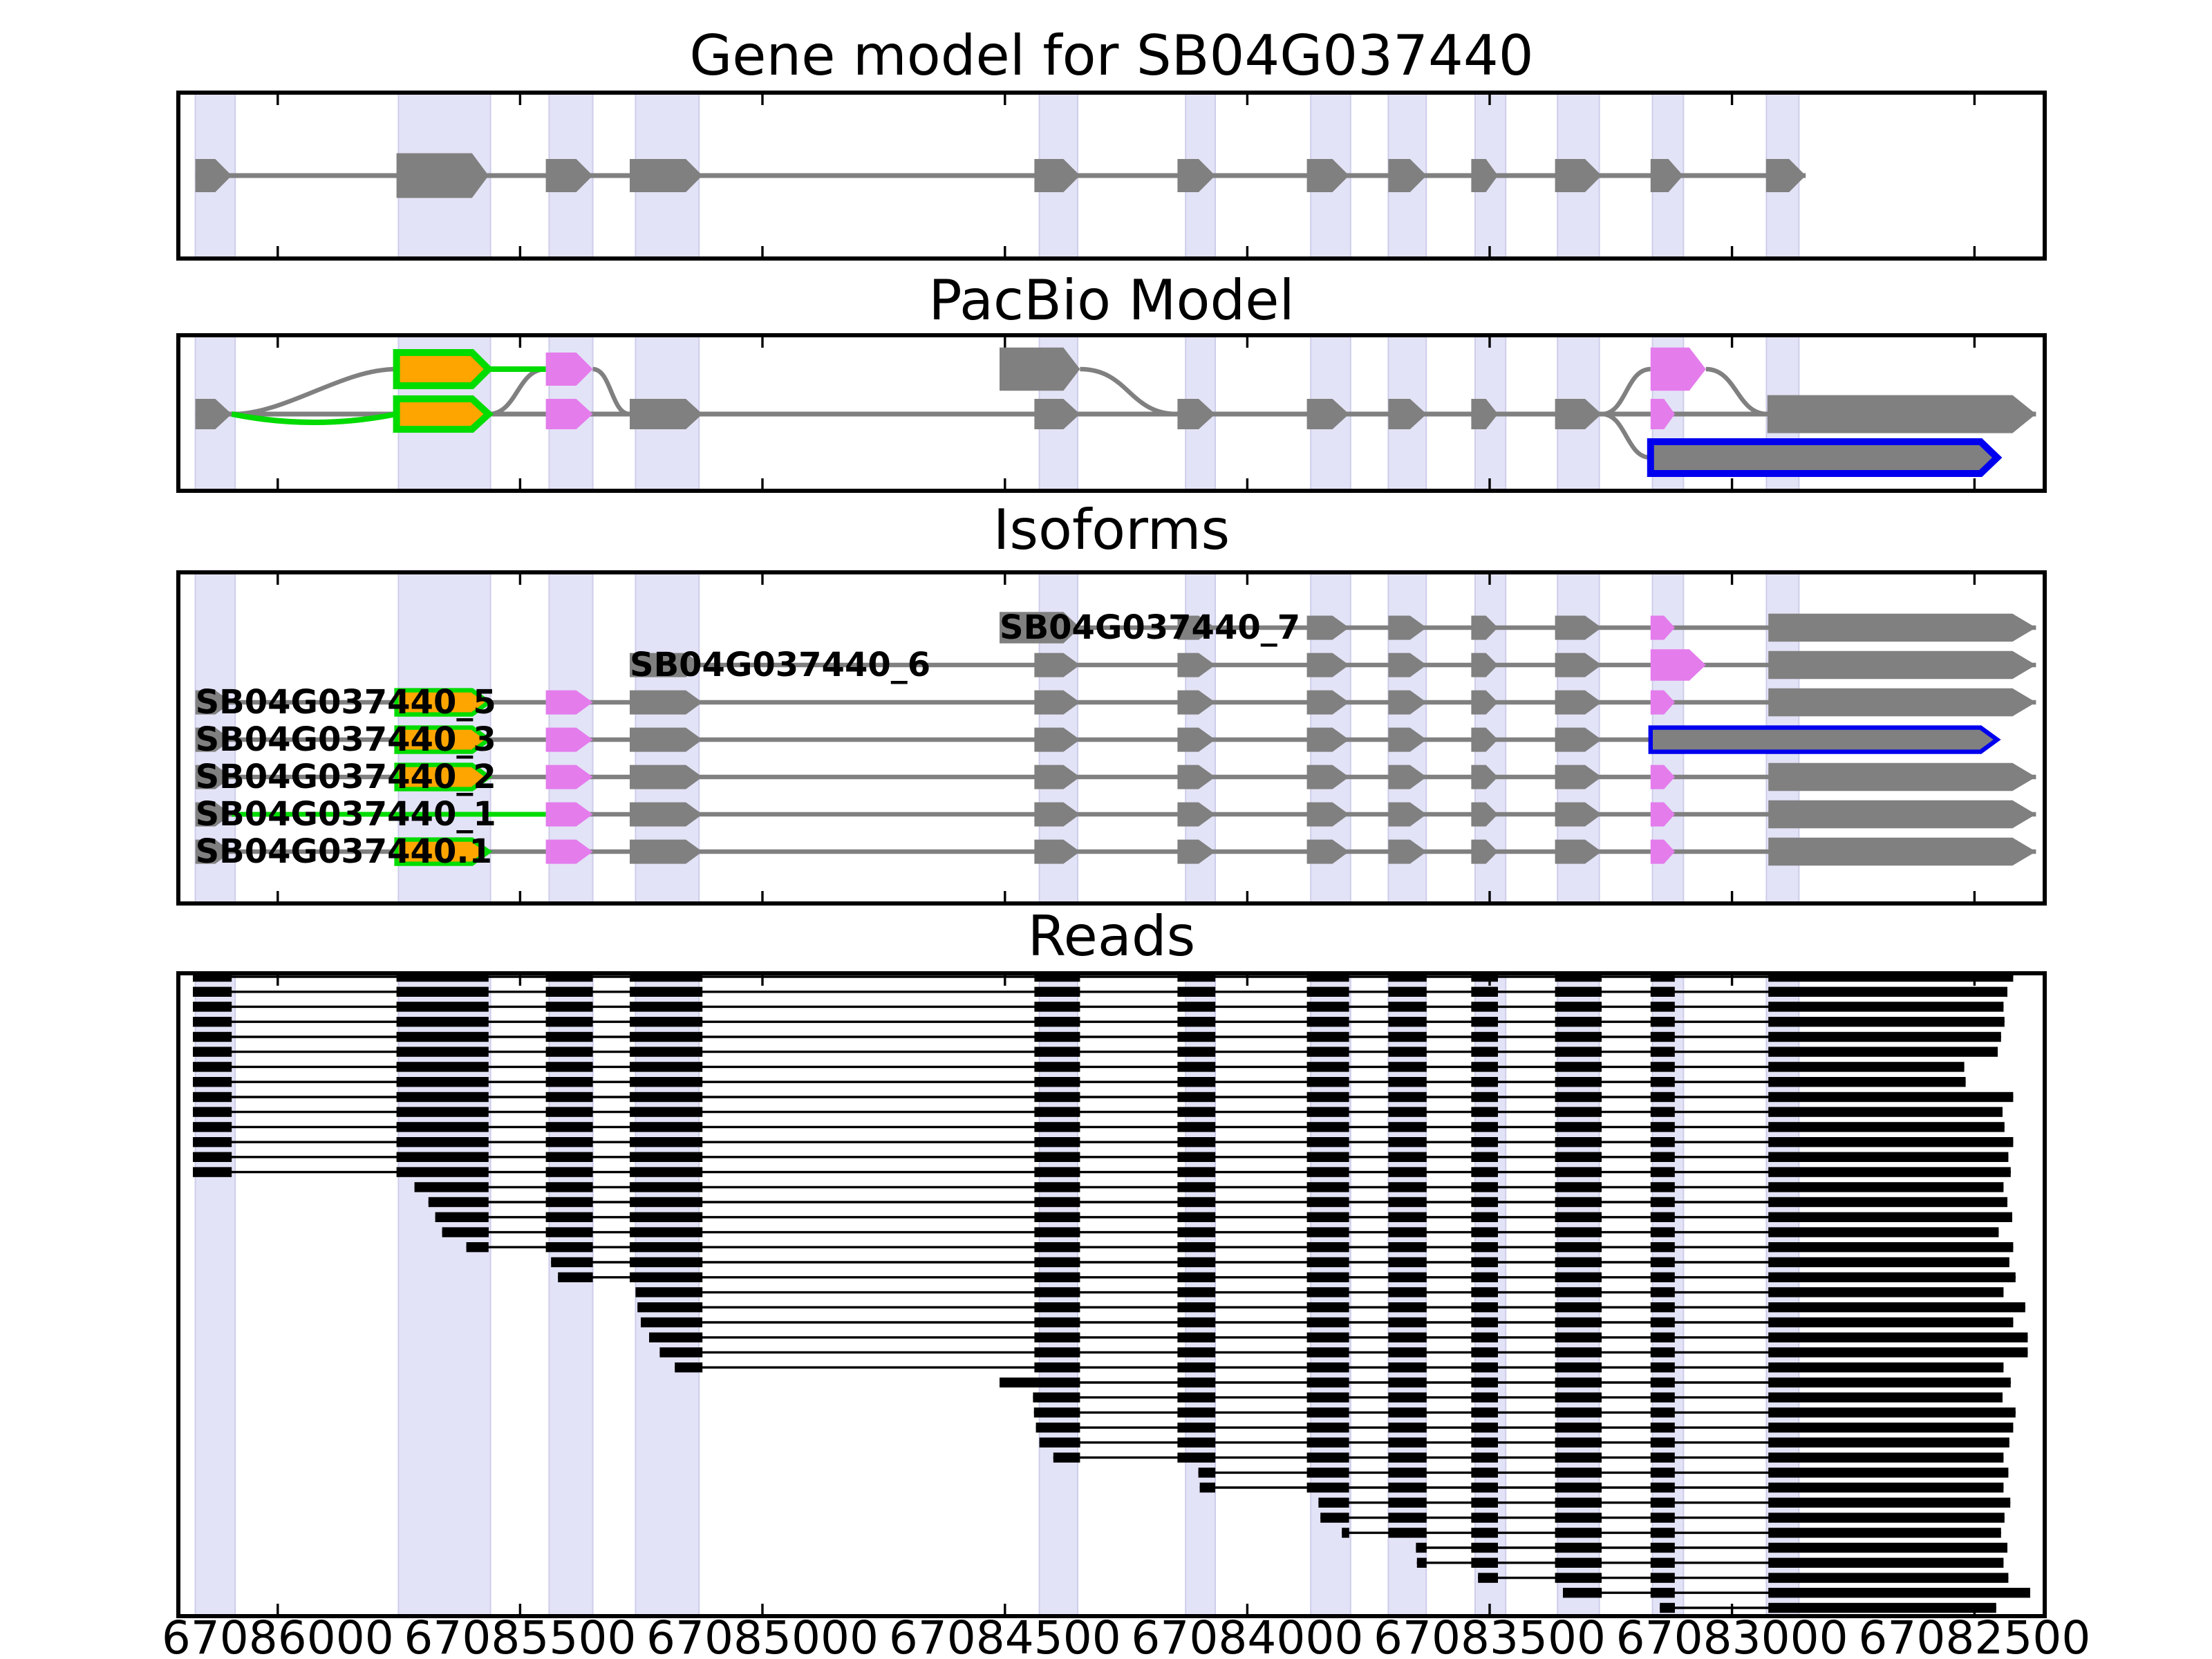 Image resolution: width=2212 pixels, height=1659 pixels. What do you see at coordinates (1111, 530) in the screenshot?
I see `title-isoforms: Isoforms` at bounding box center [1111, 530].